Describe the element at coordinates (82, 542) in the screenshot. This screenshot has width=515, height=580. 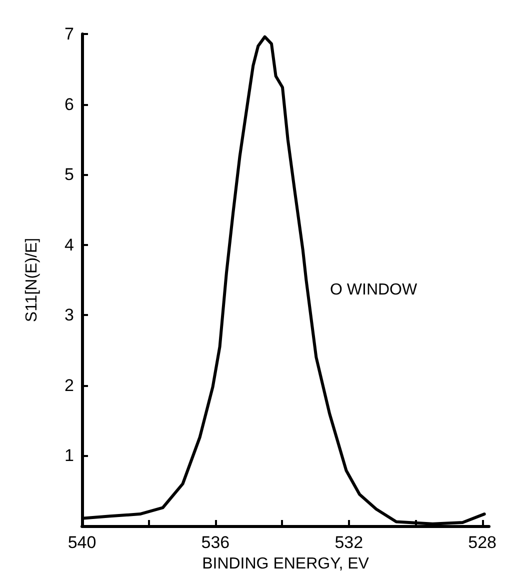
I see `x-tick-label: 540` at that location.